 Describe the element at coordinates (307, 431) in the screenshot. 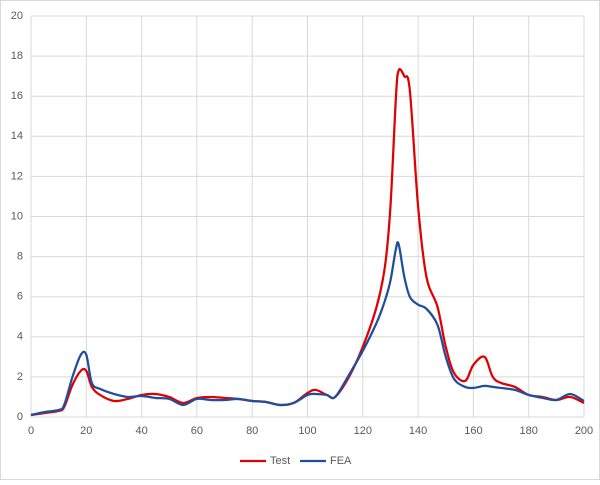

I see `x-tick-label: 100` at that location.